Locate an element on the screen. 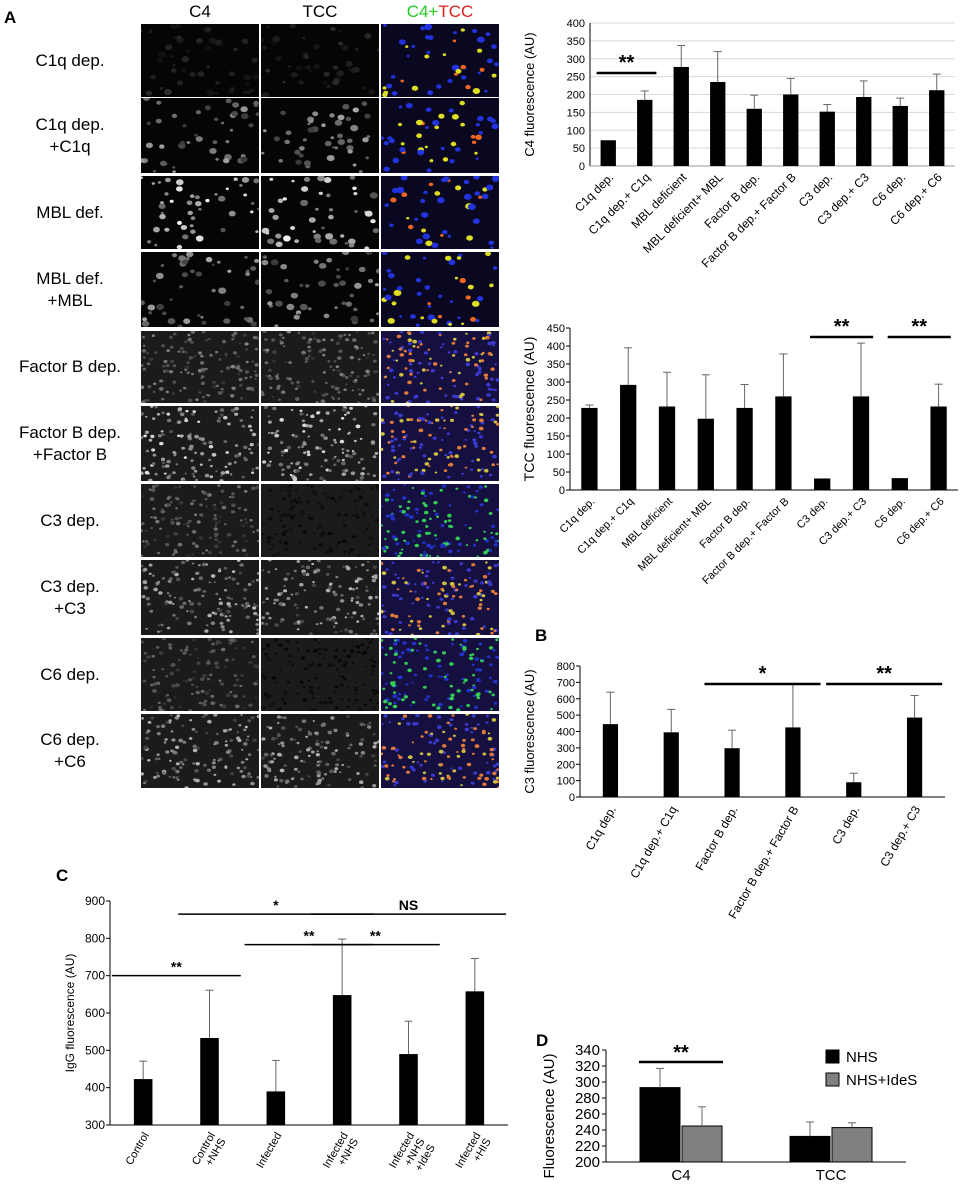 This screenshot has height=1184, width=963. row-label-line2: +MBL is located at coordinates (70, 300).